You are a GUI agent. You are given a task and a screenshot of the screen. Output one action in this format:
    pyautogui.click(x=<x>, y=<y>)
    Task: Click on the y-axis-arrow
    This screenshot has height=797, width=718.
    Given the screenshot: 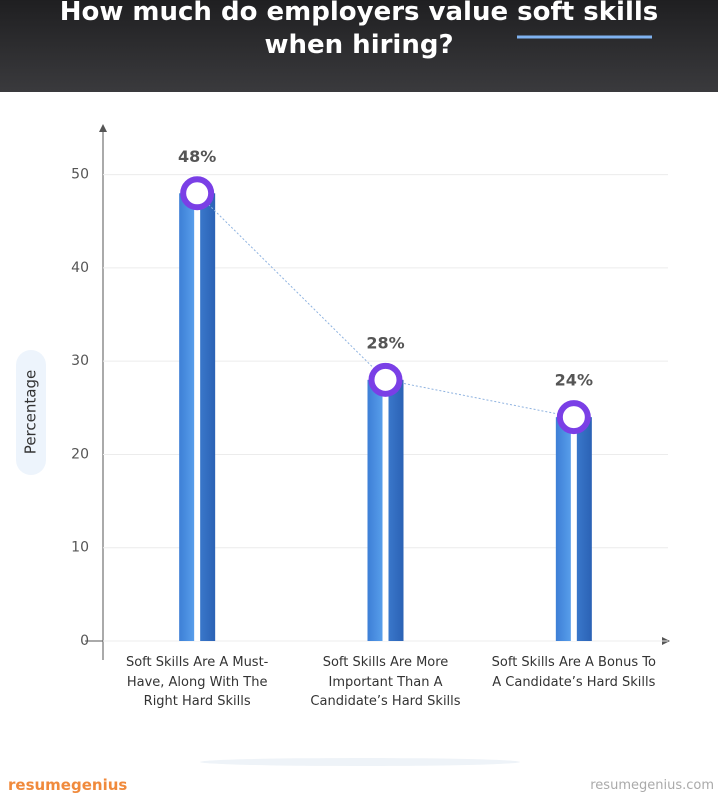 What is the action you would take?
    pyautogui.click(x=103, y=128)
    